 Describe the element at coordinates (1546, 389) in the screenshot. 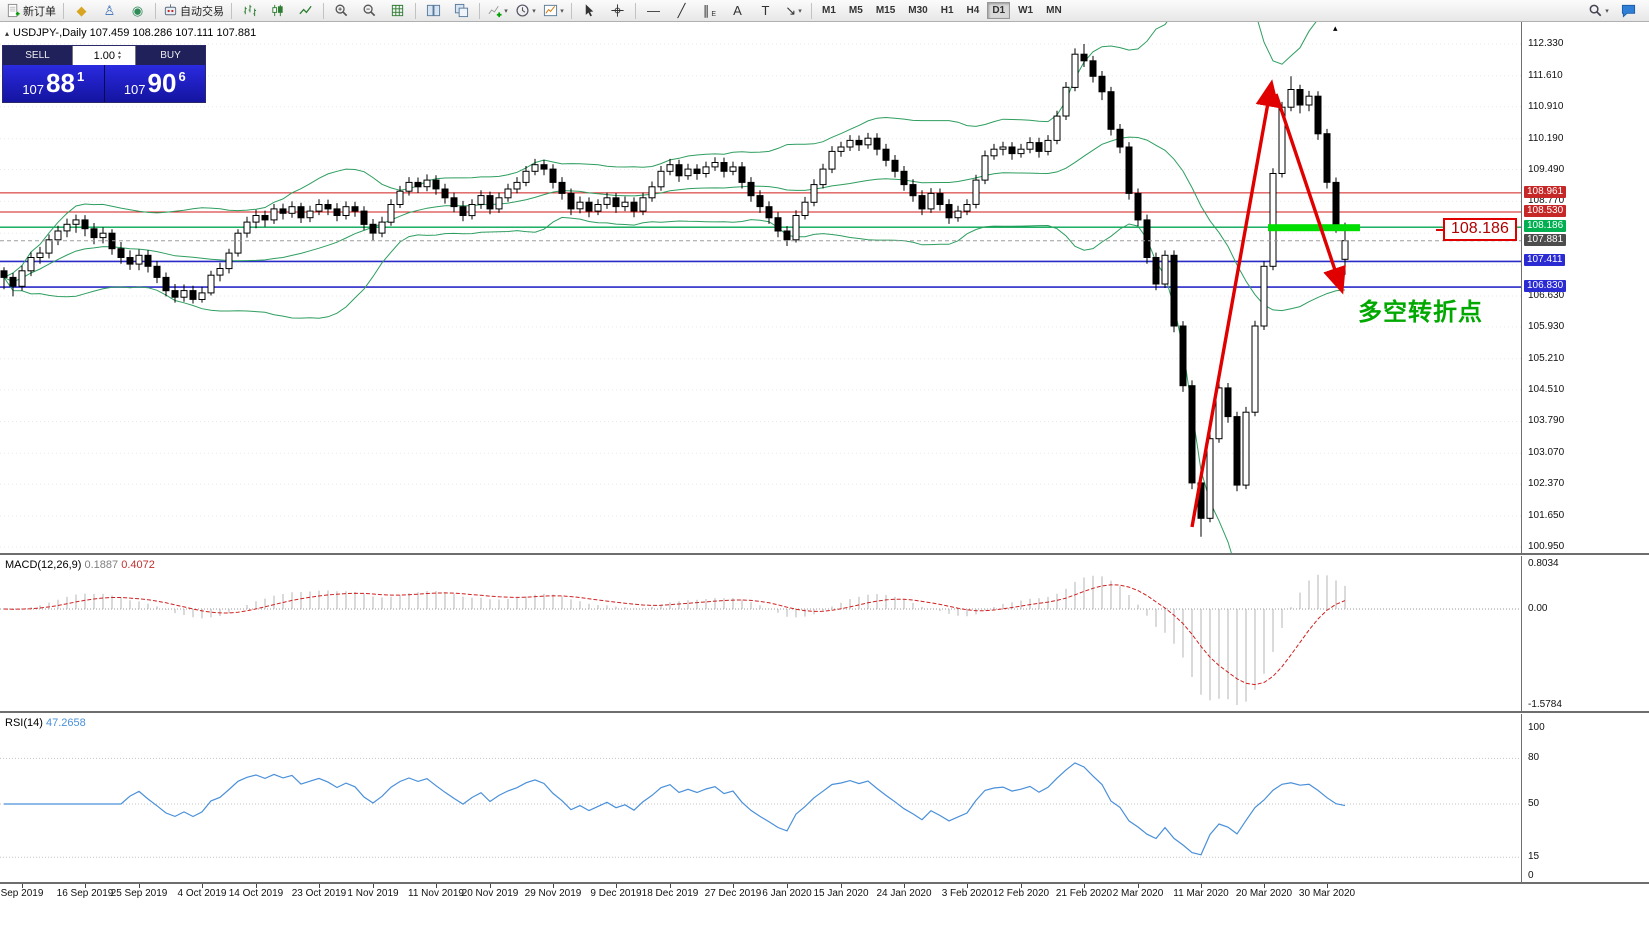

I see `price-label: 104.510` at that location.